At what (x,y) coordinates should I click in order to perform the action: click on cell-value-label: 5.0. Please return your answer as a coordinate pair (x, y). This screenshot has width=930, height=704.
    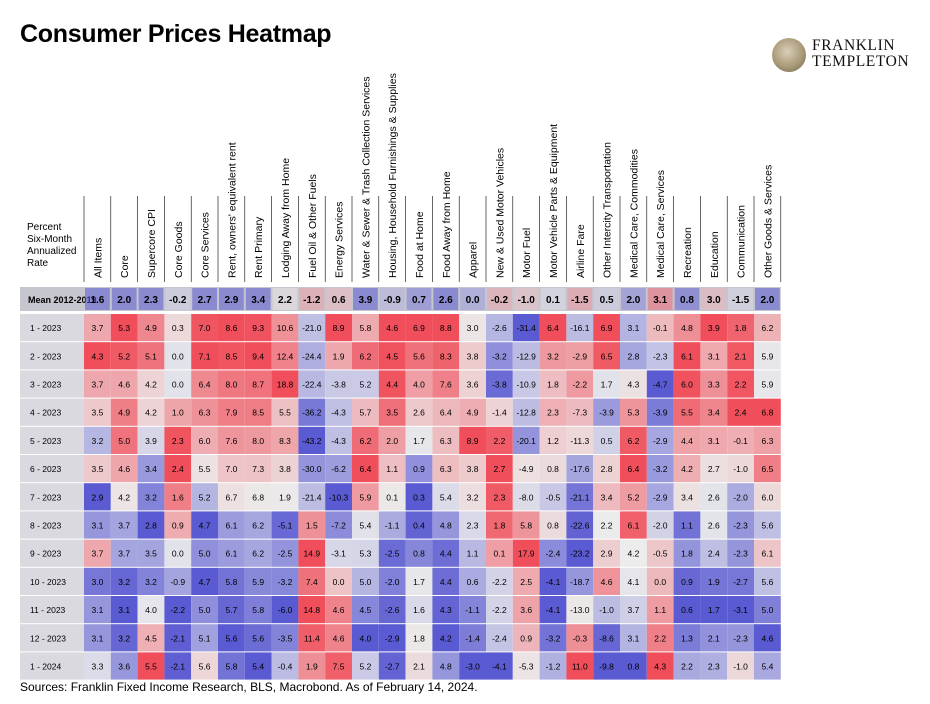
    Looking at the image, I should click on (767, 610).